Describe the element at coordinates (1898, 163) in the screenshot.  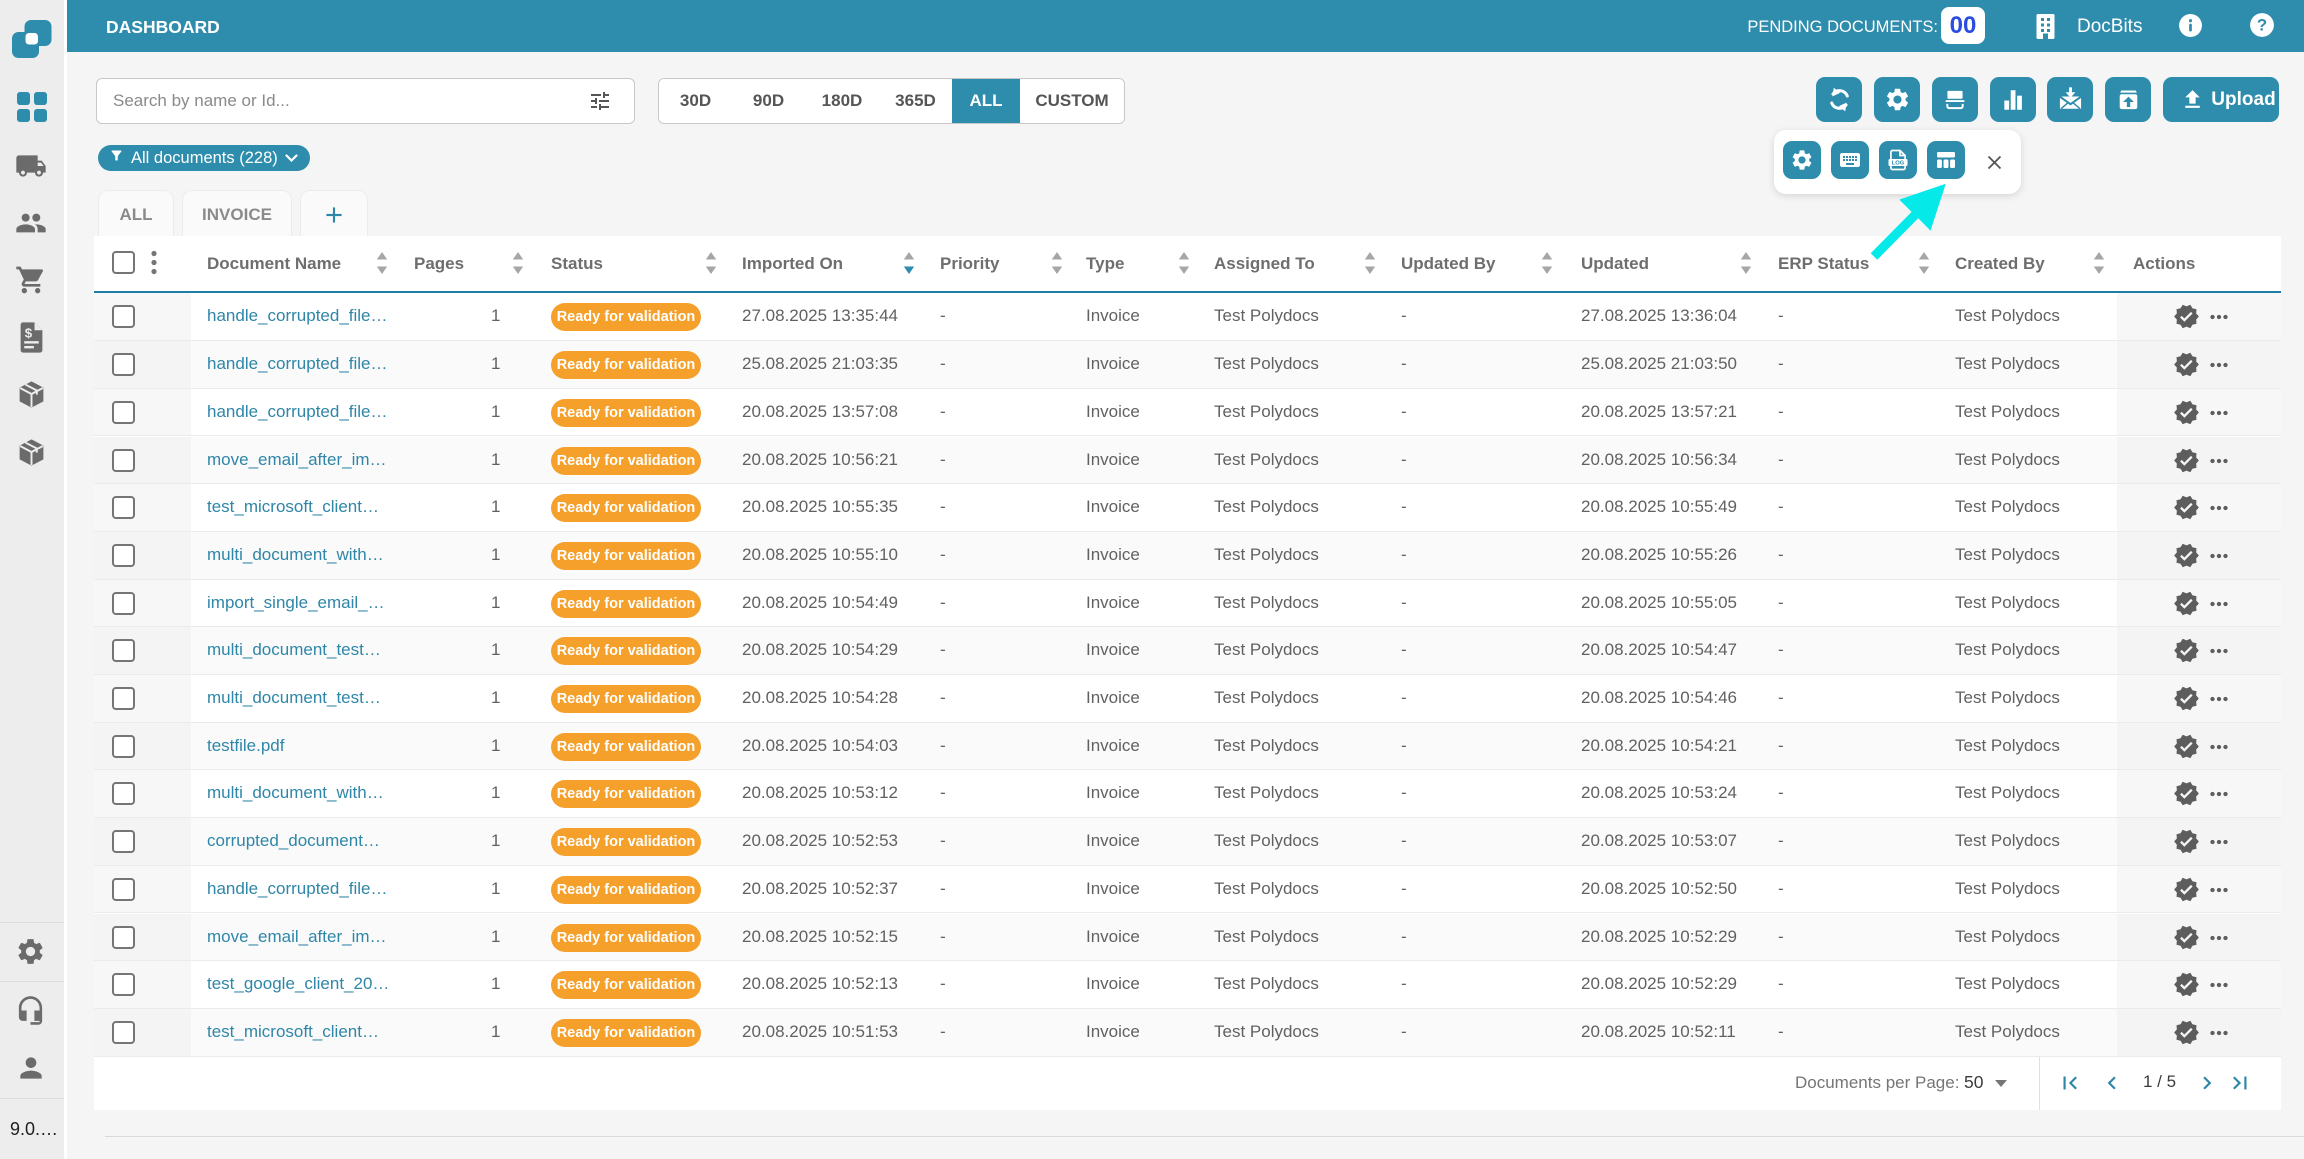
I see `svg-text: LOG` at that location.